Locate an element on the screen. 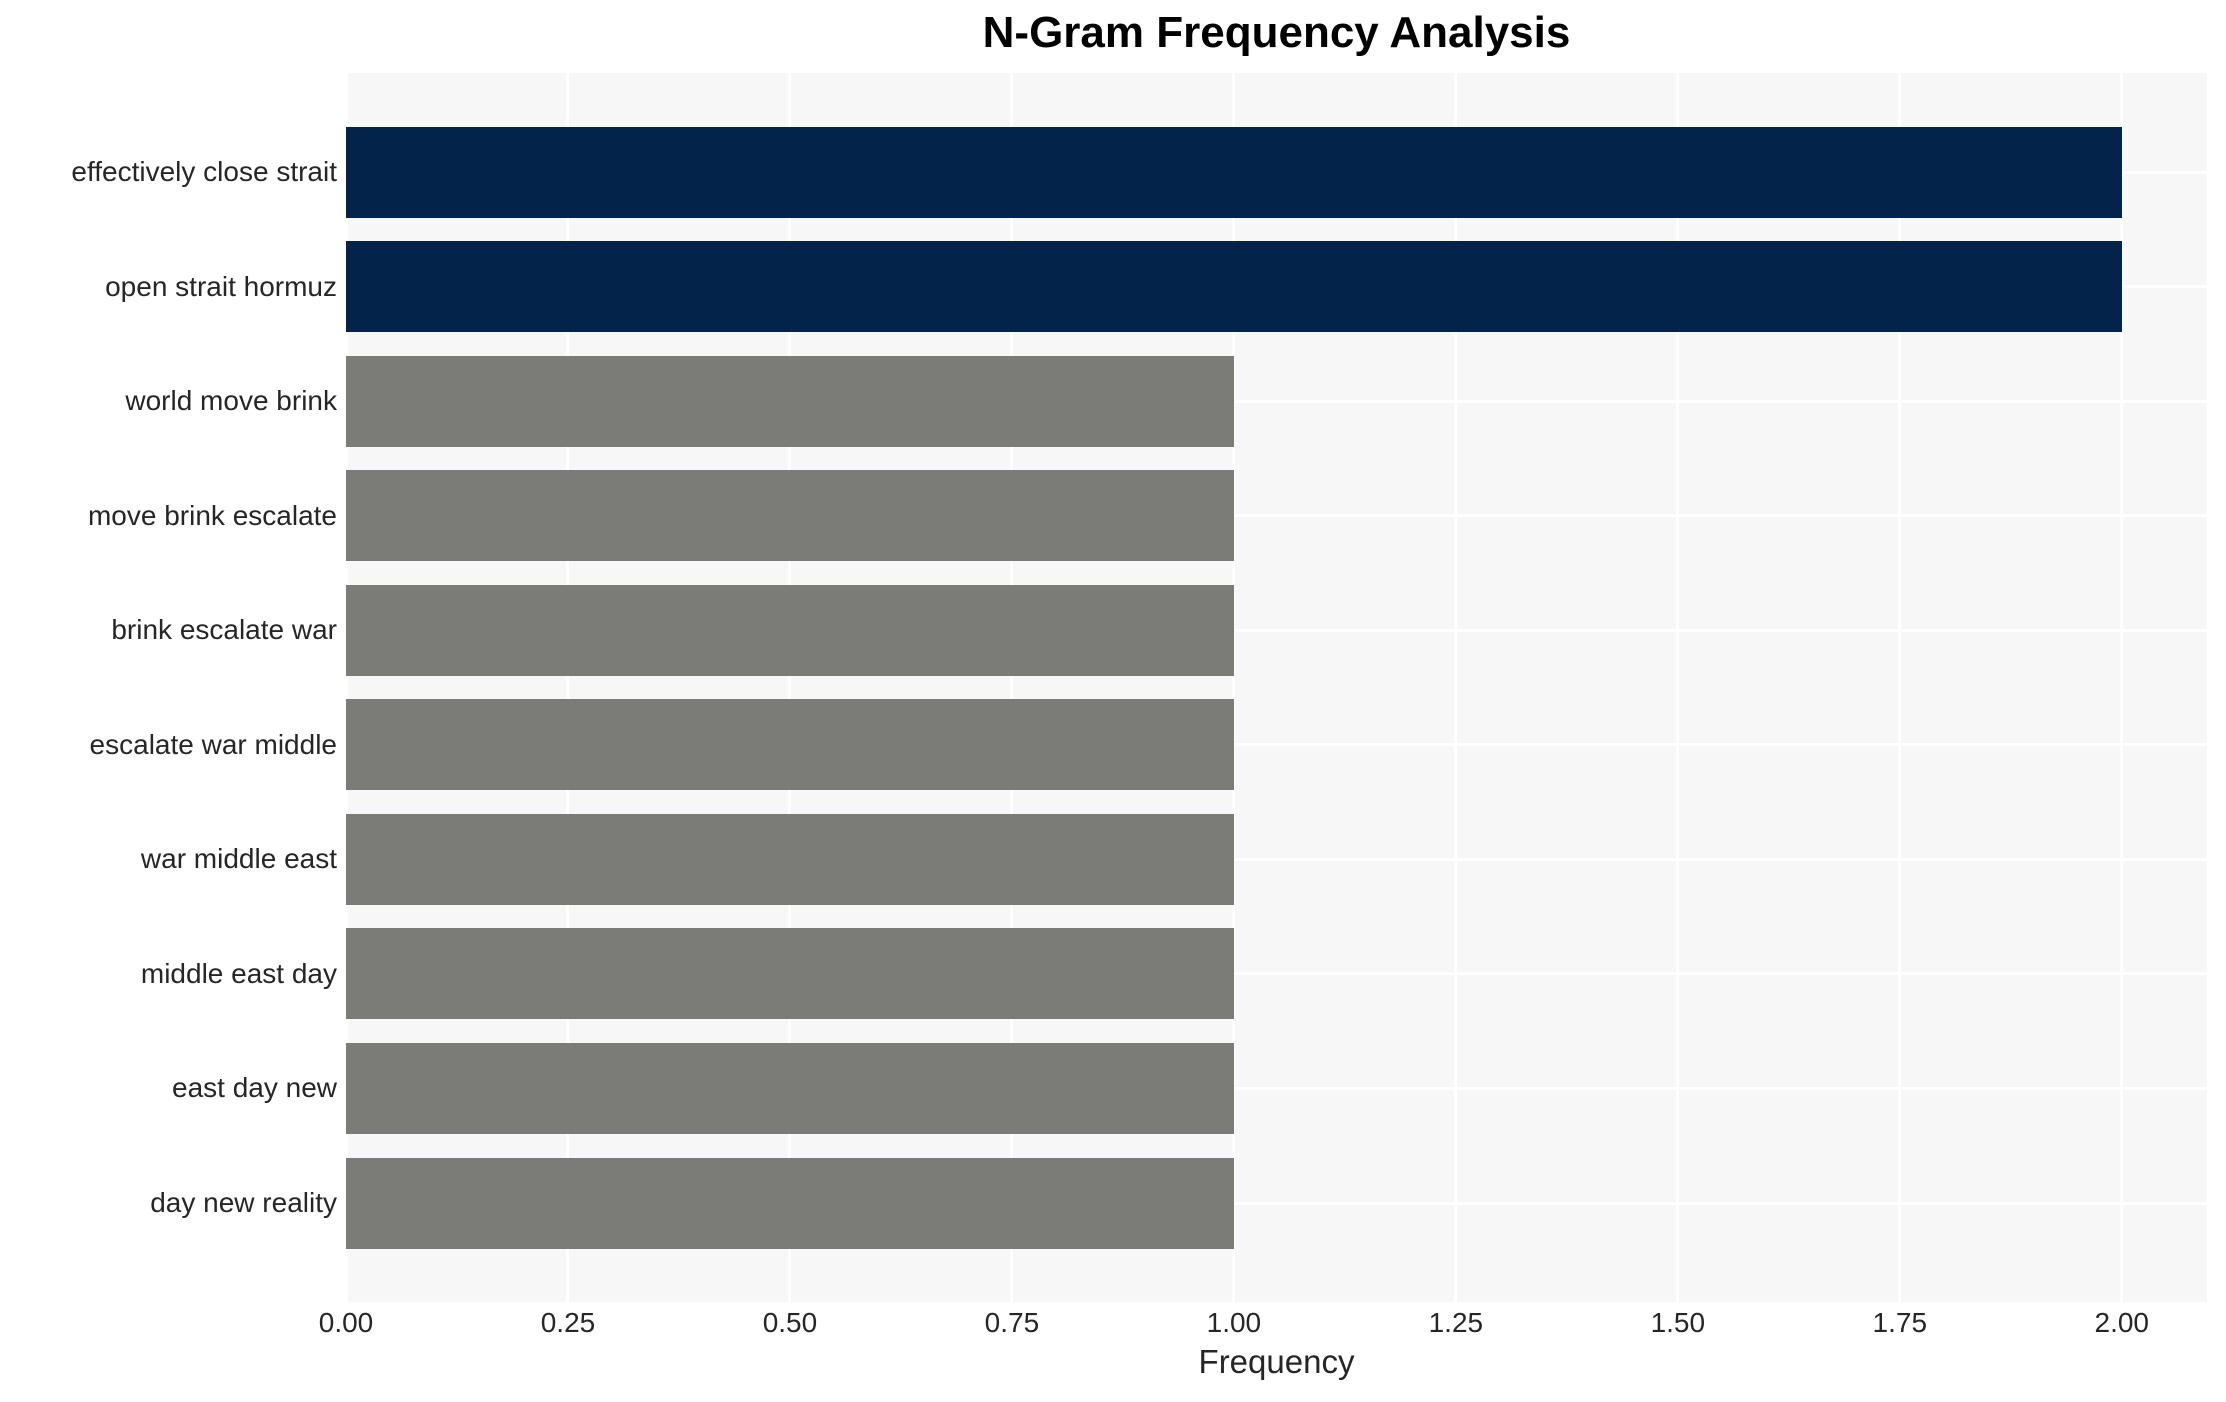  x-tick-label: 0.75 is located at coordinates (1012, 1322).